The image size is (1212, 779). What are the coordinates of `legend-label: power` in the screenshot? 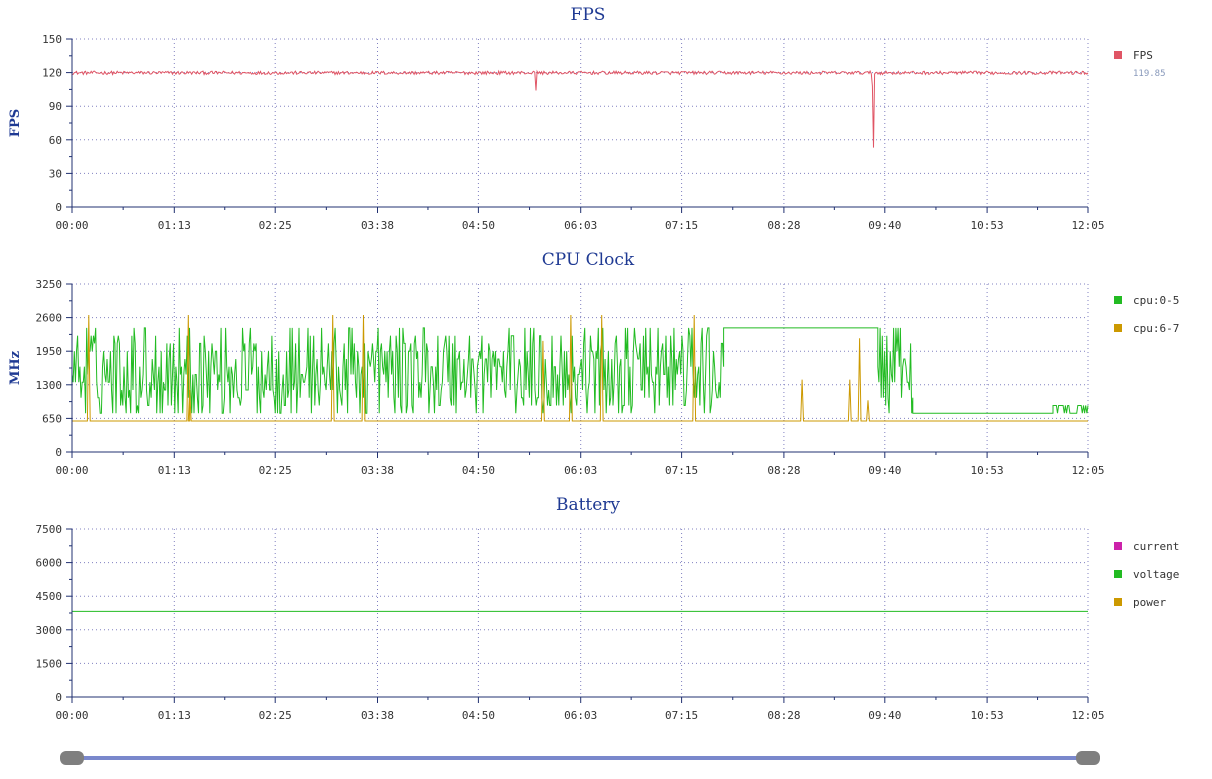 It's located at (1149, 602).